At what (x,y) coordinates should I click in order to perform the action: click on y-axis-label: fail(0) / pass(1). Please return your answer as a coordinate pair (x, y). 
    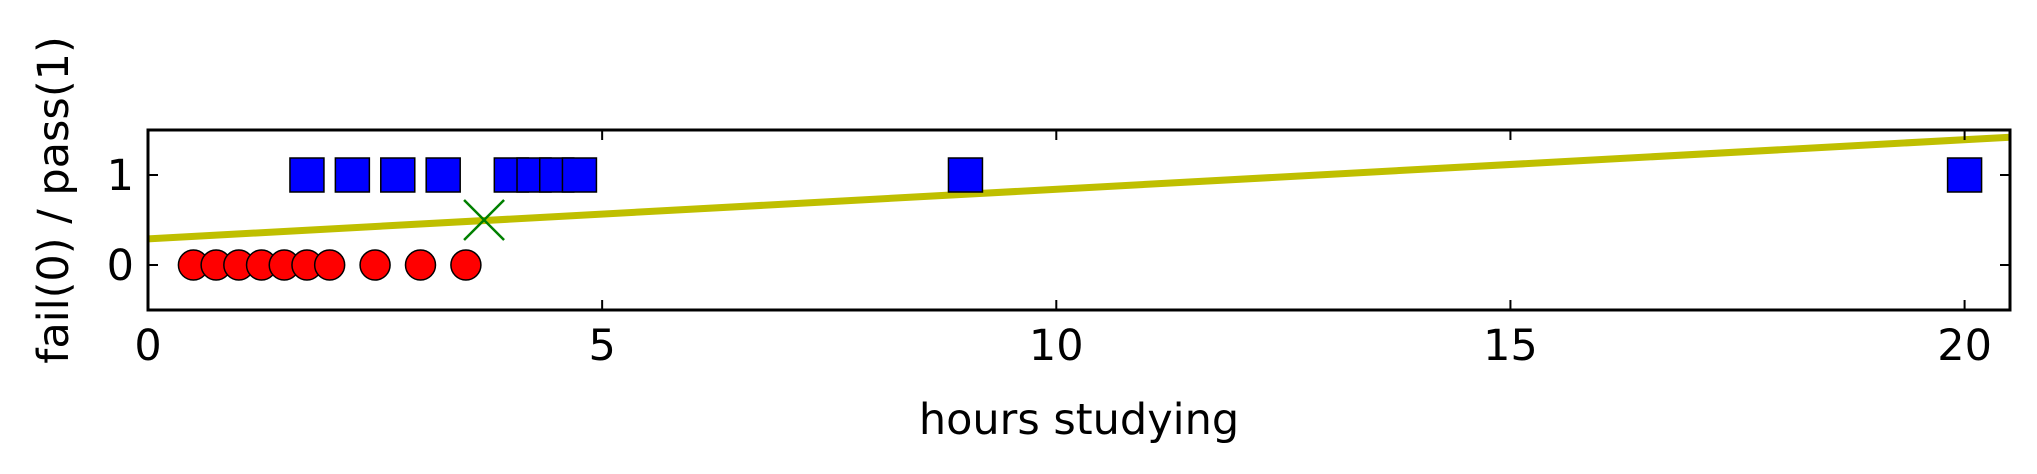
    Looking at the image, I should click on (54, 199).